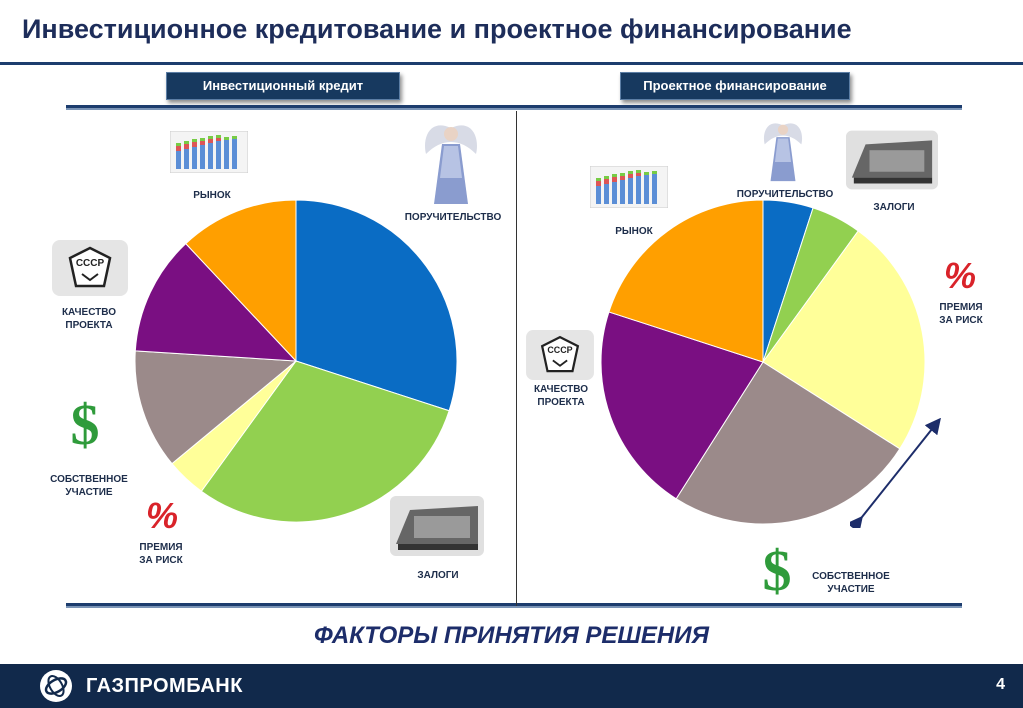 This screenshot has width=1023, height=708. Describe the element at coordinates (89, 486) in the screenshot. I see `left-own-label: СОБСТВЕННОЕ УЧАСТИЕ` at that location.